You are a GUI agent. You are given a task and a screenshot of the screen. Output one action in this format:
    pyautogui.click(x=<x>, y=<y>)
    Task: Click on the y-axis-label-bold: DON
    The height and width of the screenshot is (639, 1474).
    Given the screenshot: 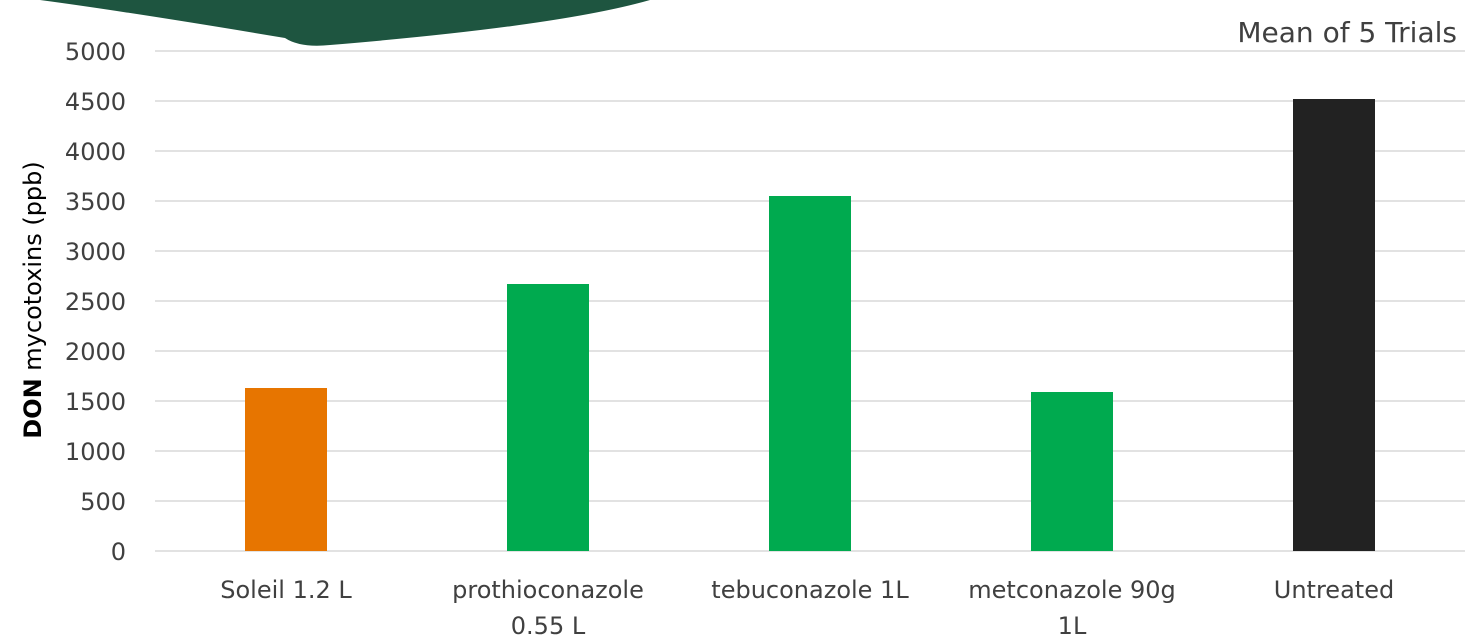 What is the action you would take?
    pyautogui.click(x=33, y=408)
    